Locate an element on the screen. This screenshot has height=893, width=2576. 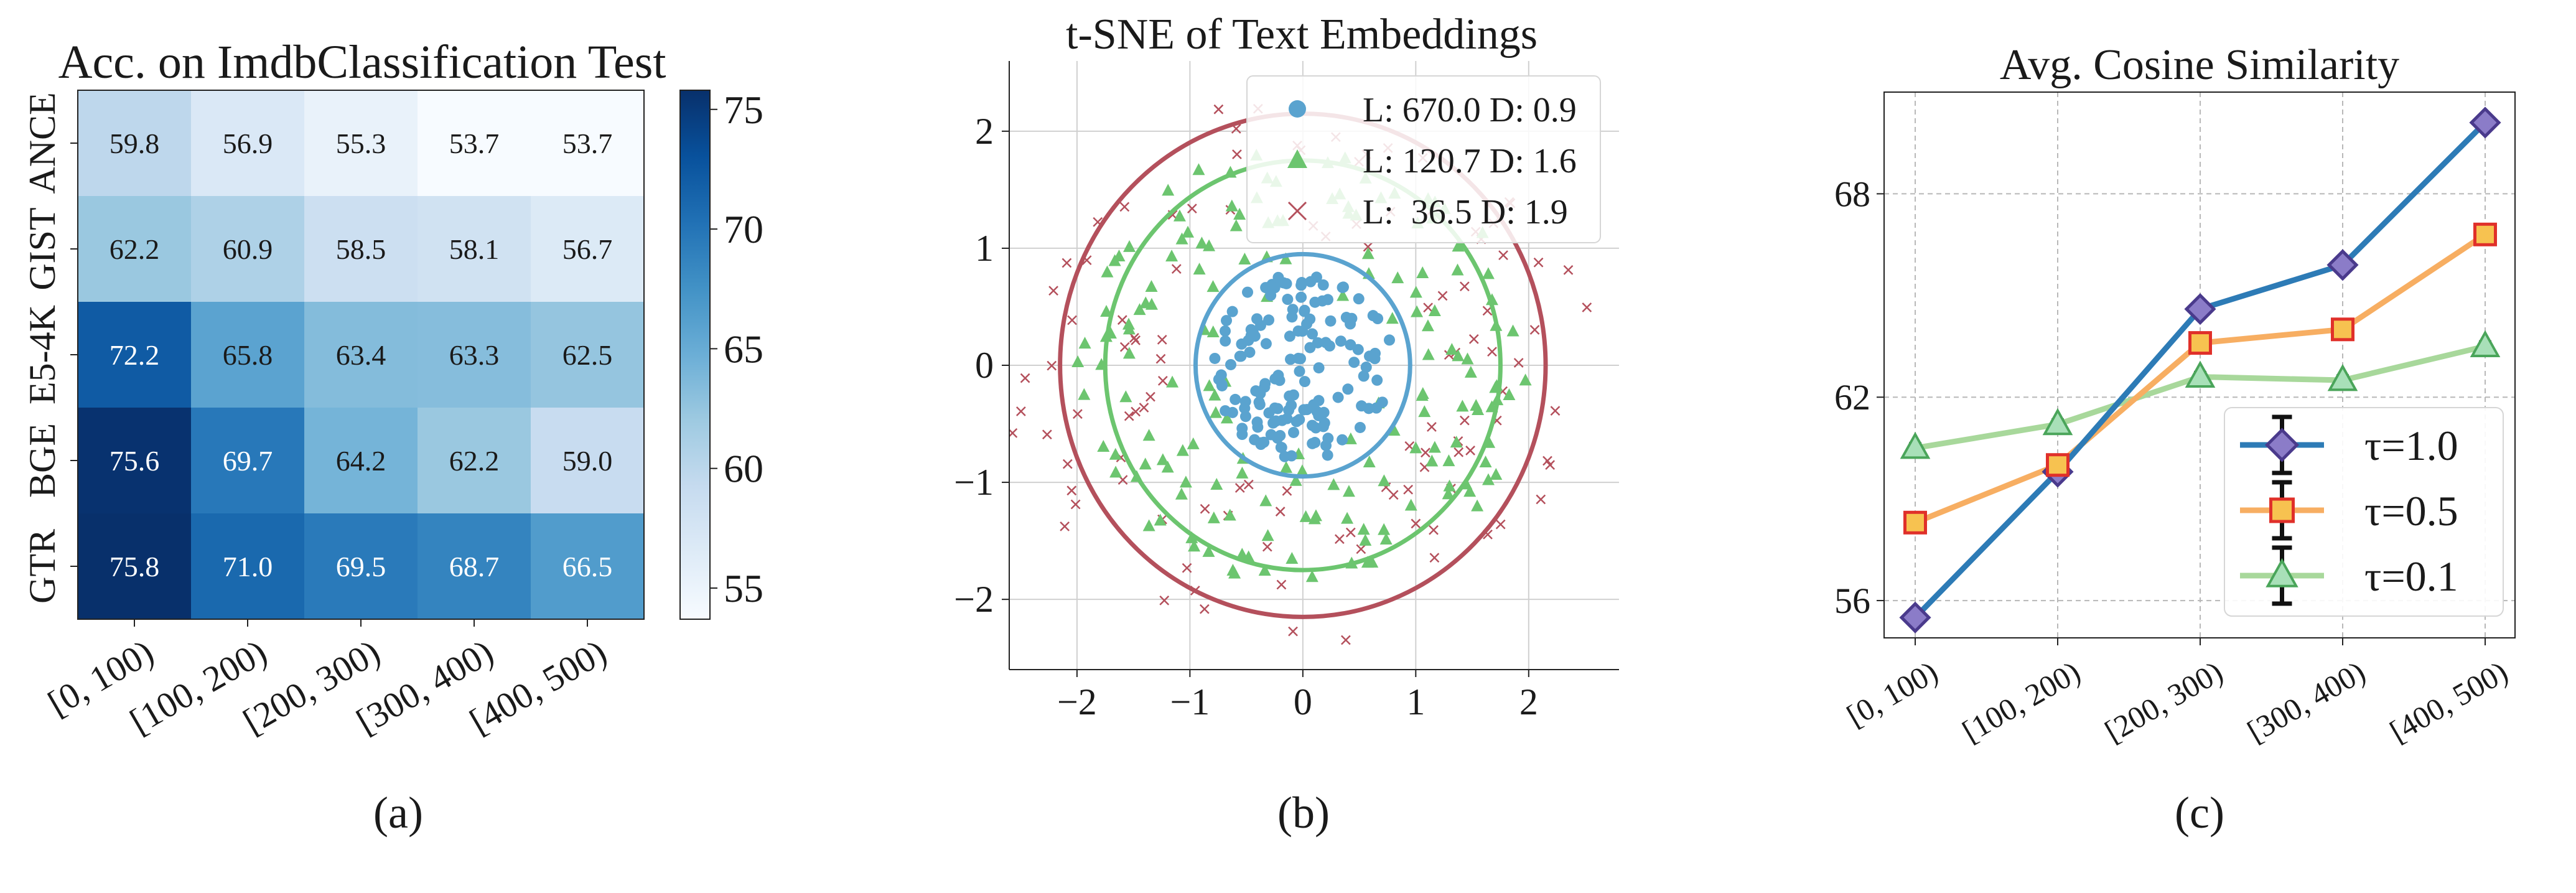
heatmap-title: Acc. on ImdbClassification Test is located at coordinates (362, 62).